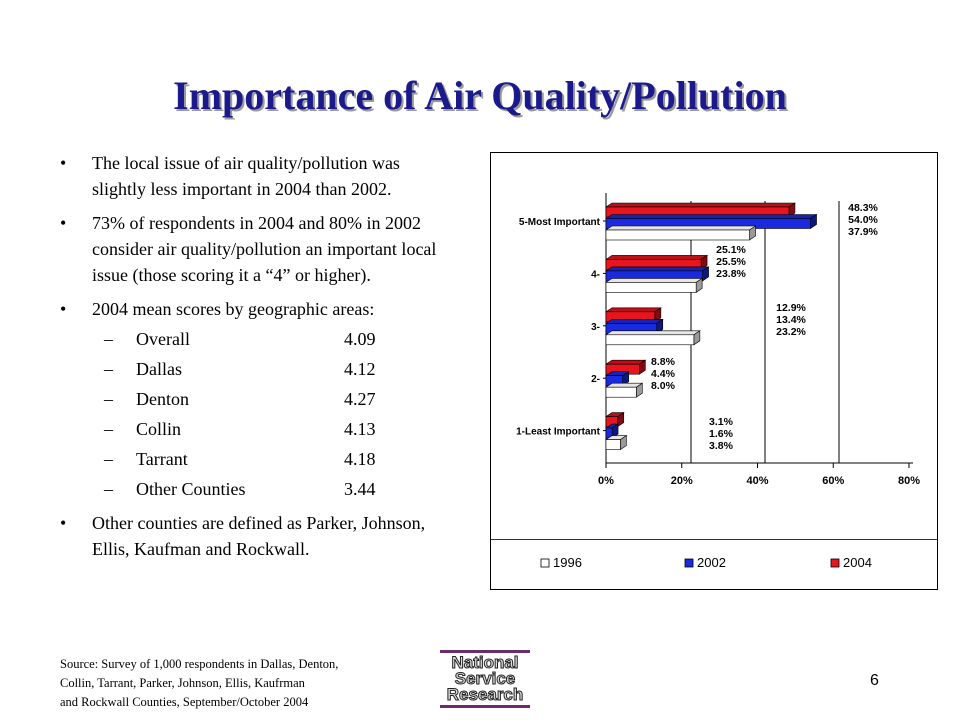 The height and width of the screenshot is (720, 960). I want to click on area-score: 4.09, so click(360, 339).